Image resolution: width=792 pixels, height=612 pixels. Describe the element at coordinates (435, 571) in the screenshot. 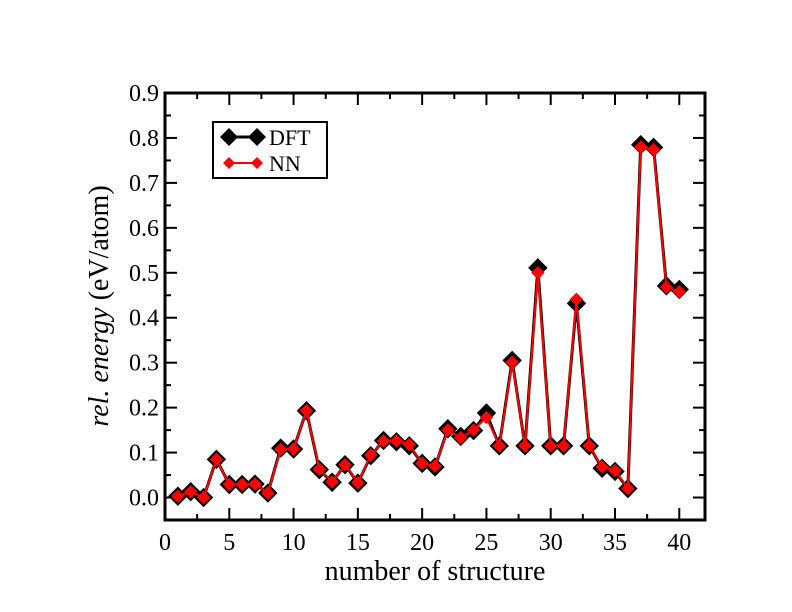

I see `x-axis-title: number of structure` at that location.